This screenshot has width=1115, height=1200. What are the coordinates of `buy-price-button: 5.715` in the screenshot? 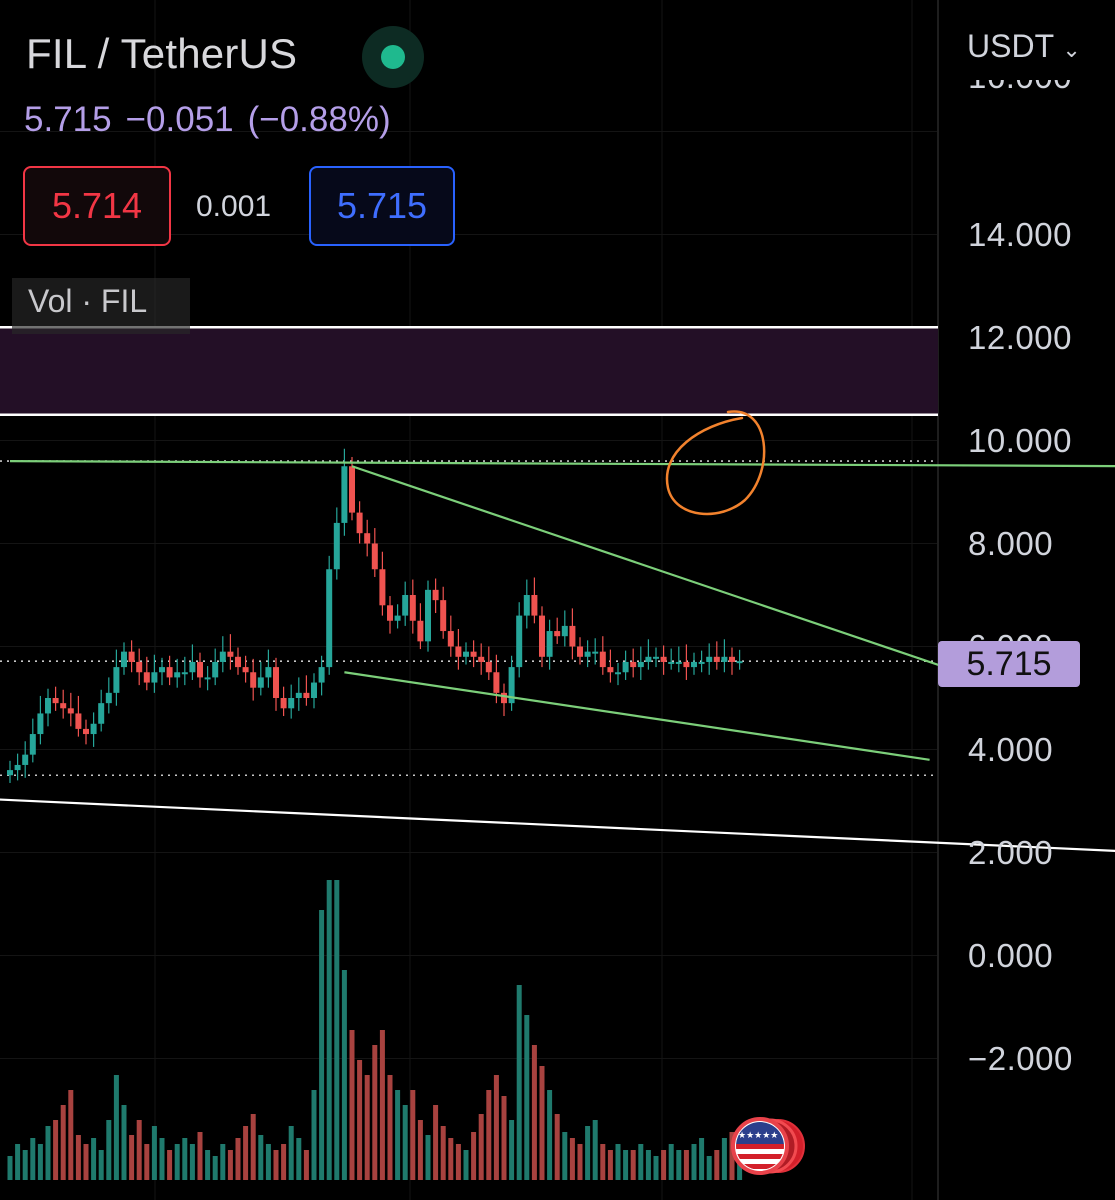 It's located at (382, 206).